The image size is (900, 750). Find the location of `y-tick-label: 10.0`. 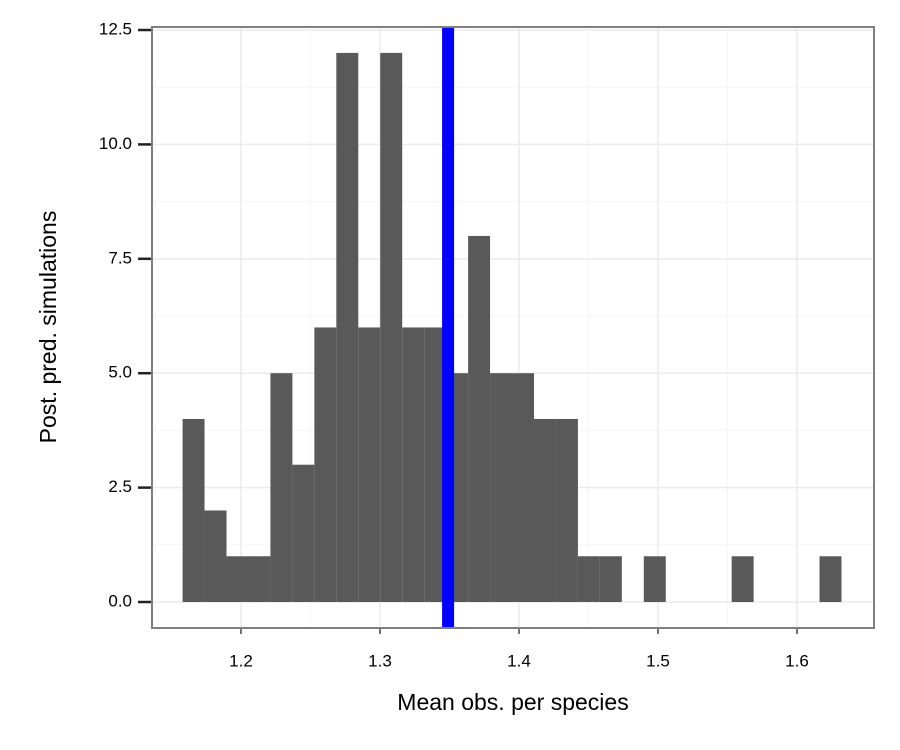

y-tick-label: 10.0 is located at coordinates (115, 143).